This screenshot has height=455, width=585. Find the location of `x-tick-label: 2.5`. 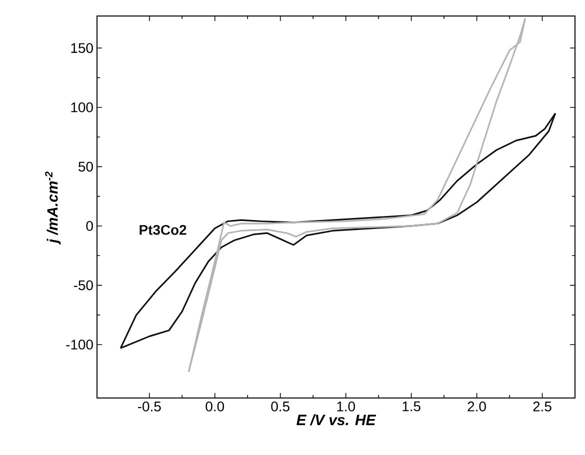

x-tick-label: 2.5 is located at coordinates (542, 407).